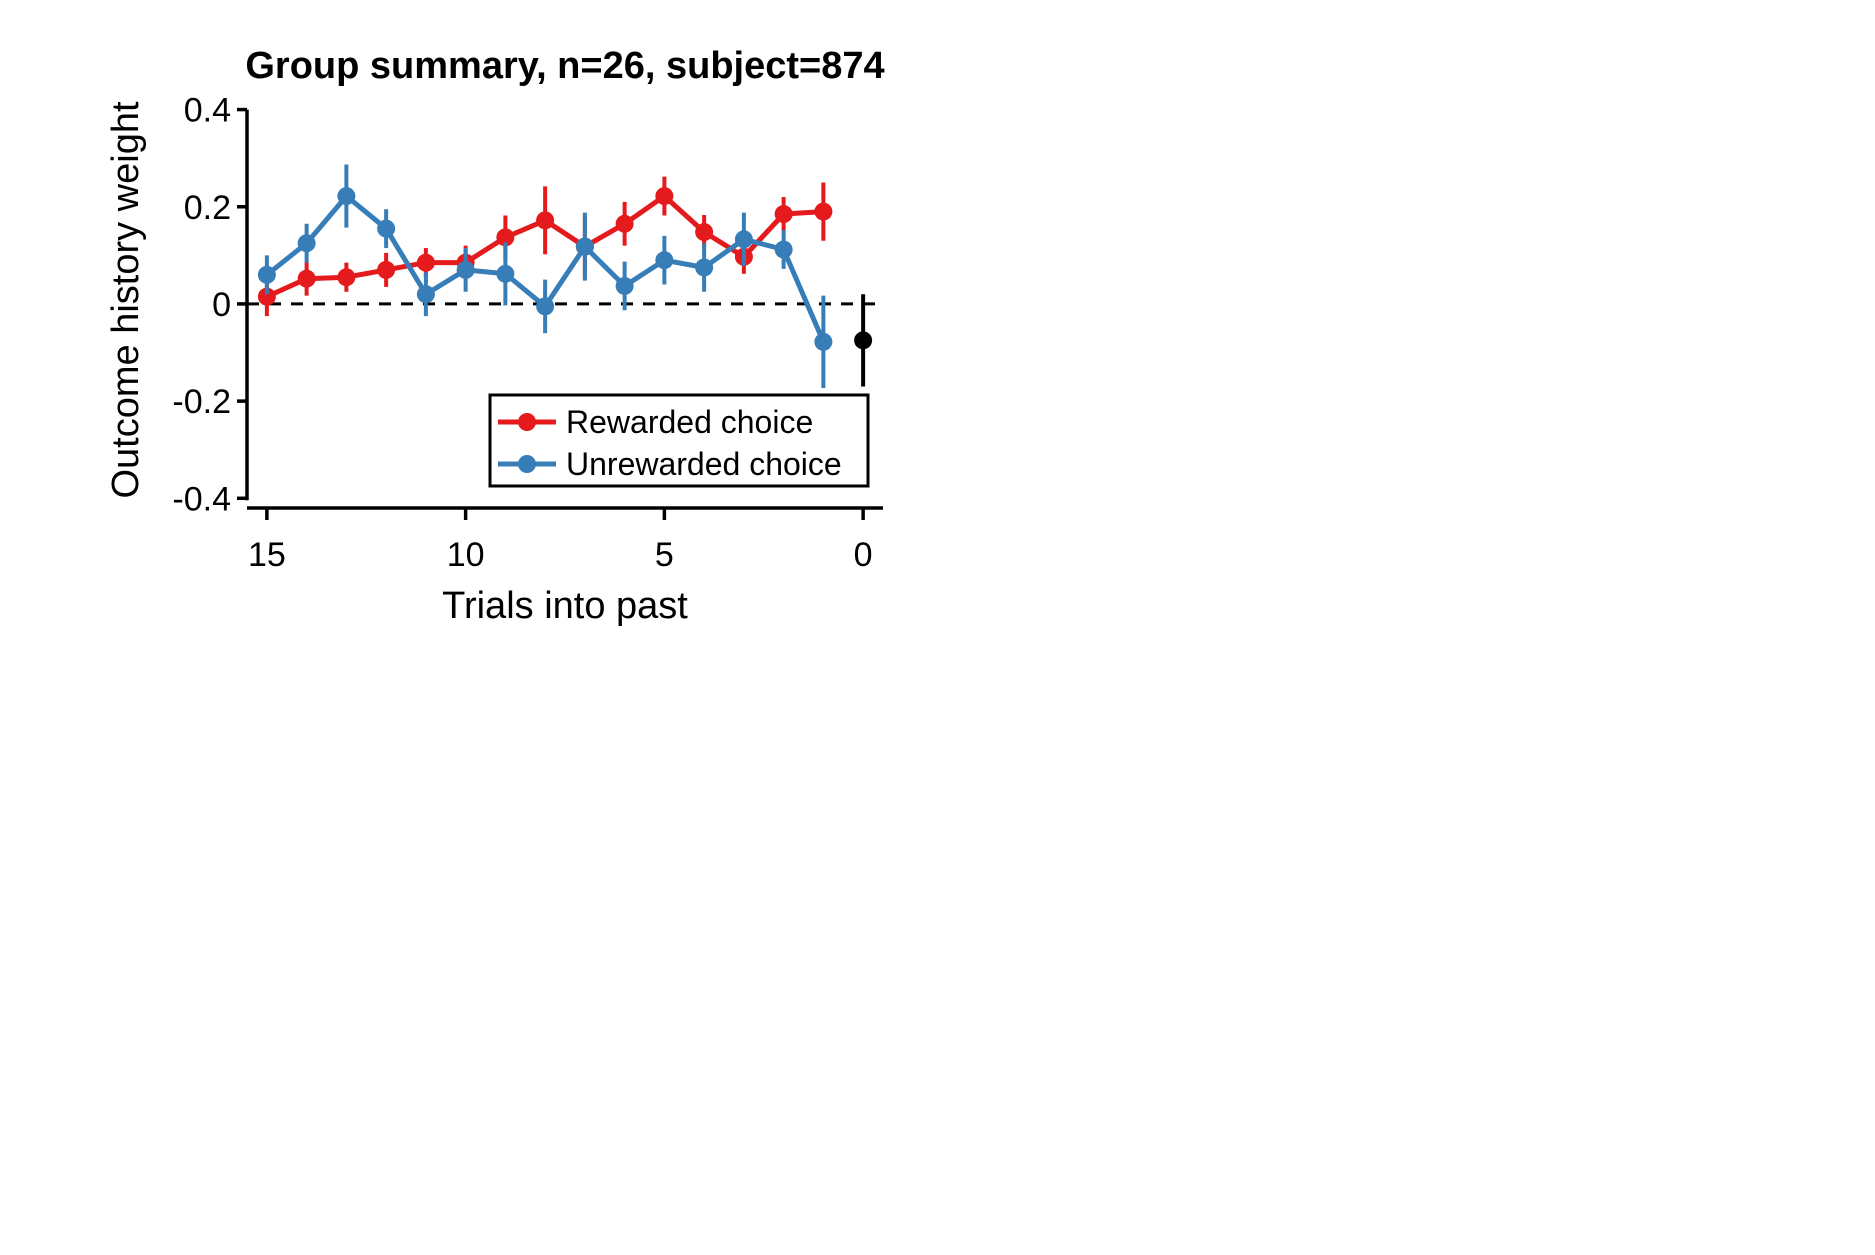 This screenshot has height=1255, width=1875. Describe the element at coordinates (863, 340) in the screenshot. I see `bias-point` at that location.